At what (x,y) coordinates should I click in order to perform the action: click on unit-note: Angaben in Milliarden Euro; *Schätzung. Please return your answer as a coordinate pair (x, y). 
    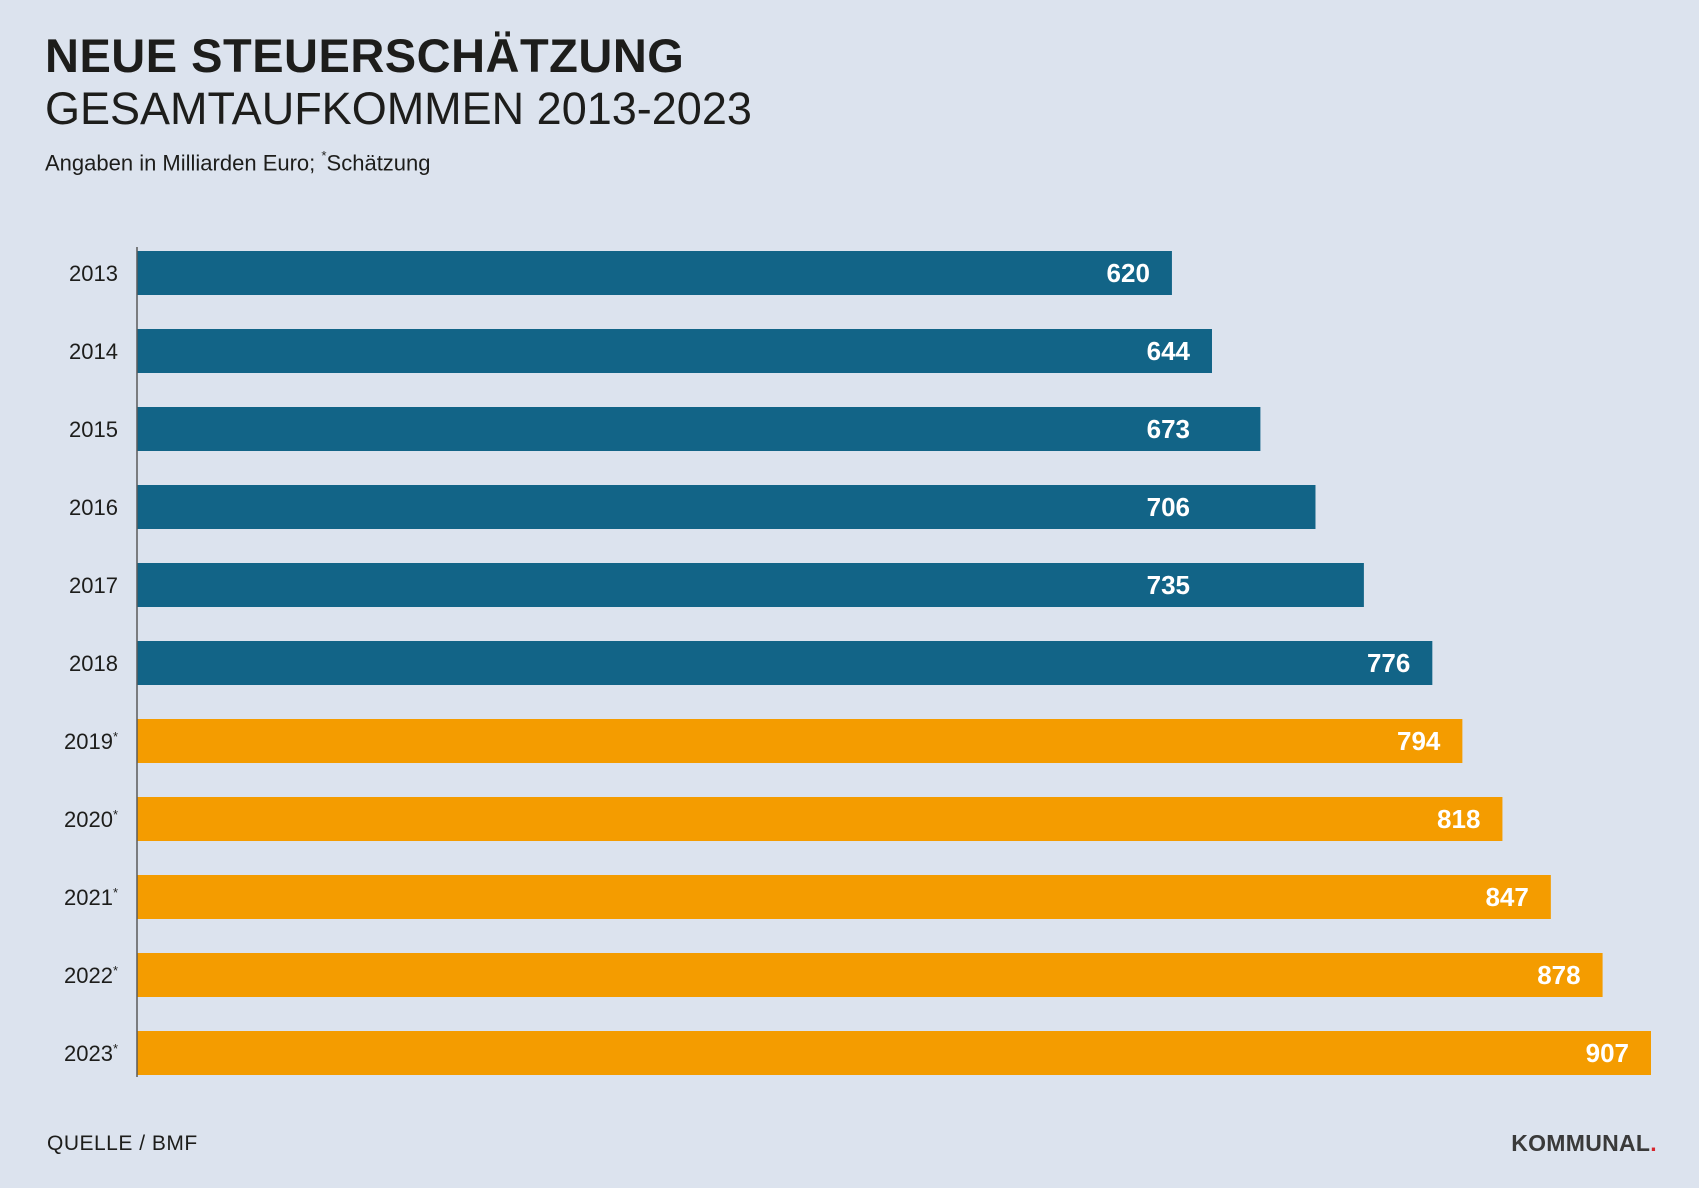
    Looking at the image, I should click on (238, 162).